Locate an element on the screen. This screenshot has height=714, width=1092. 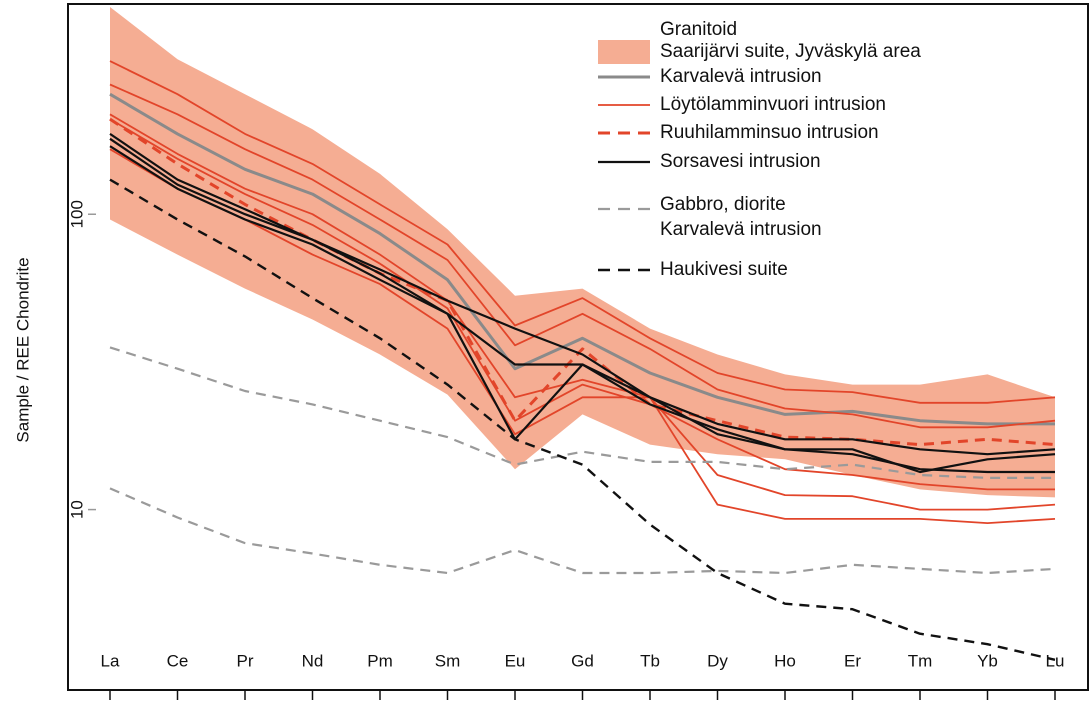
x-tick-label: Pm is located at coordinates (380, 660).